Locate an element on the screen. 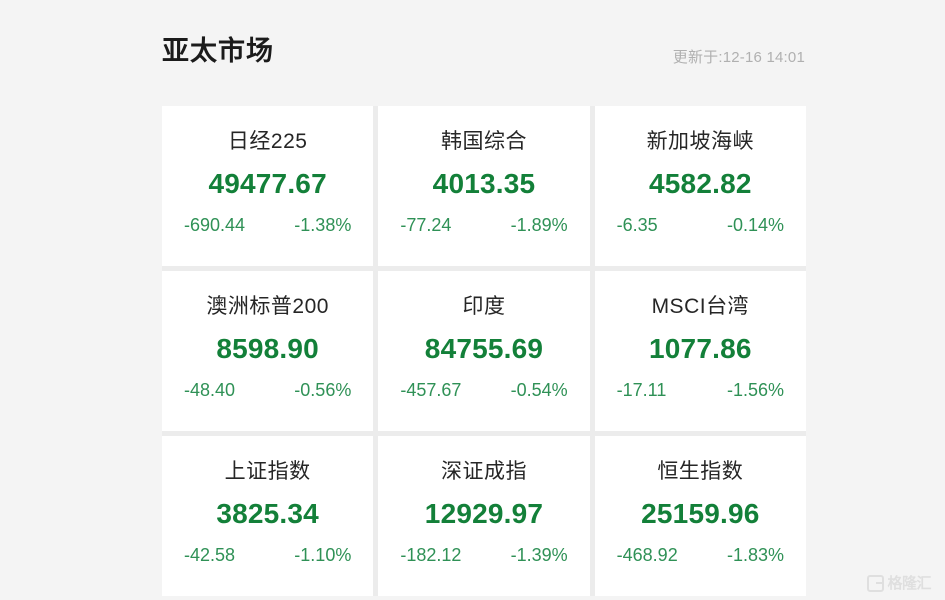  market-name: 深证成指 is located at coordinates (483, 471).